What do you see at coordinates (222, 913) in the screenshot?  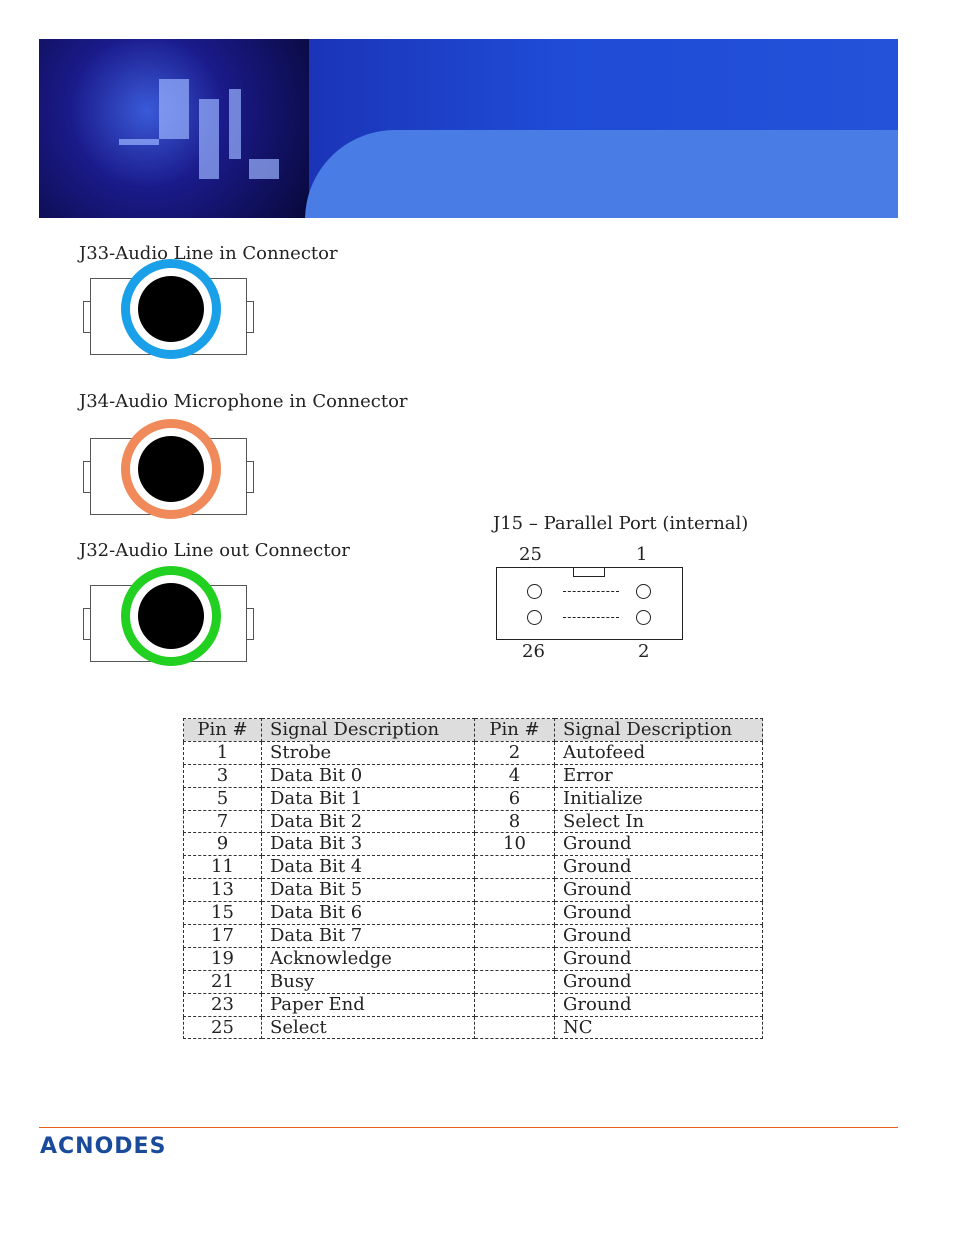 I see `pin-cell: 15` at bounding box center [222, 913].